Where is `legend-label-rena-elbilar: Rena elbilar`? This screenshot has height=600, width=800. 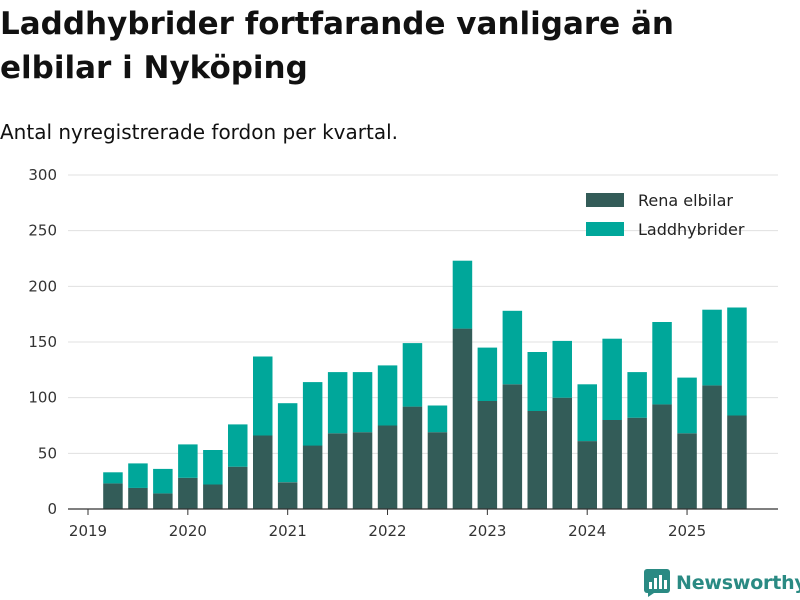
legend-label-rena-elbilar: Rena elbilar is located at coordinates (685, 200).